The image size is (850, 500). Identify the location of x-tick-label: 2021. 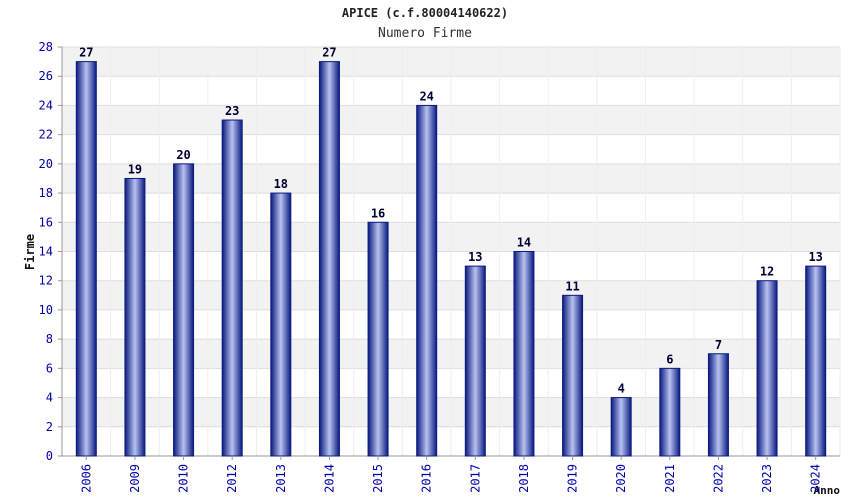
(670, 478).